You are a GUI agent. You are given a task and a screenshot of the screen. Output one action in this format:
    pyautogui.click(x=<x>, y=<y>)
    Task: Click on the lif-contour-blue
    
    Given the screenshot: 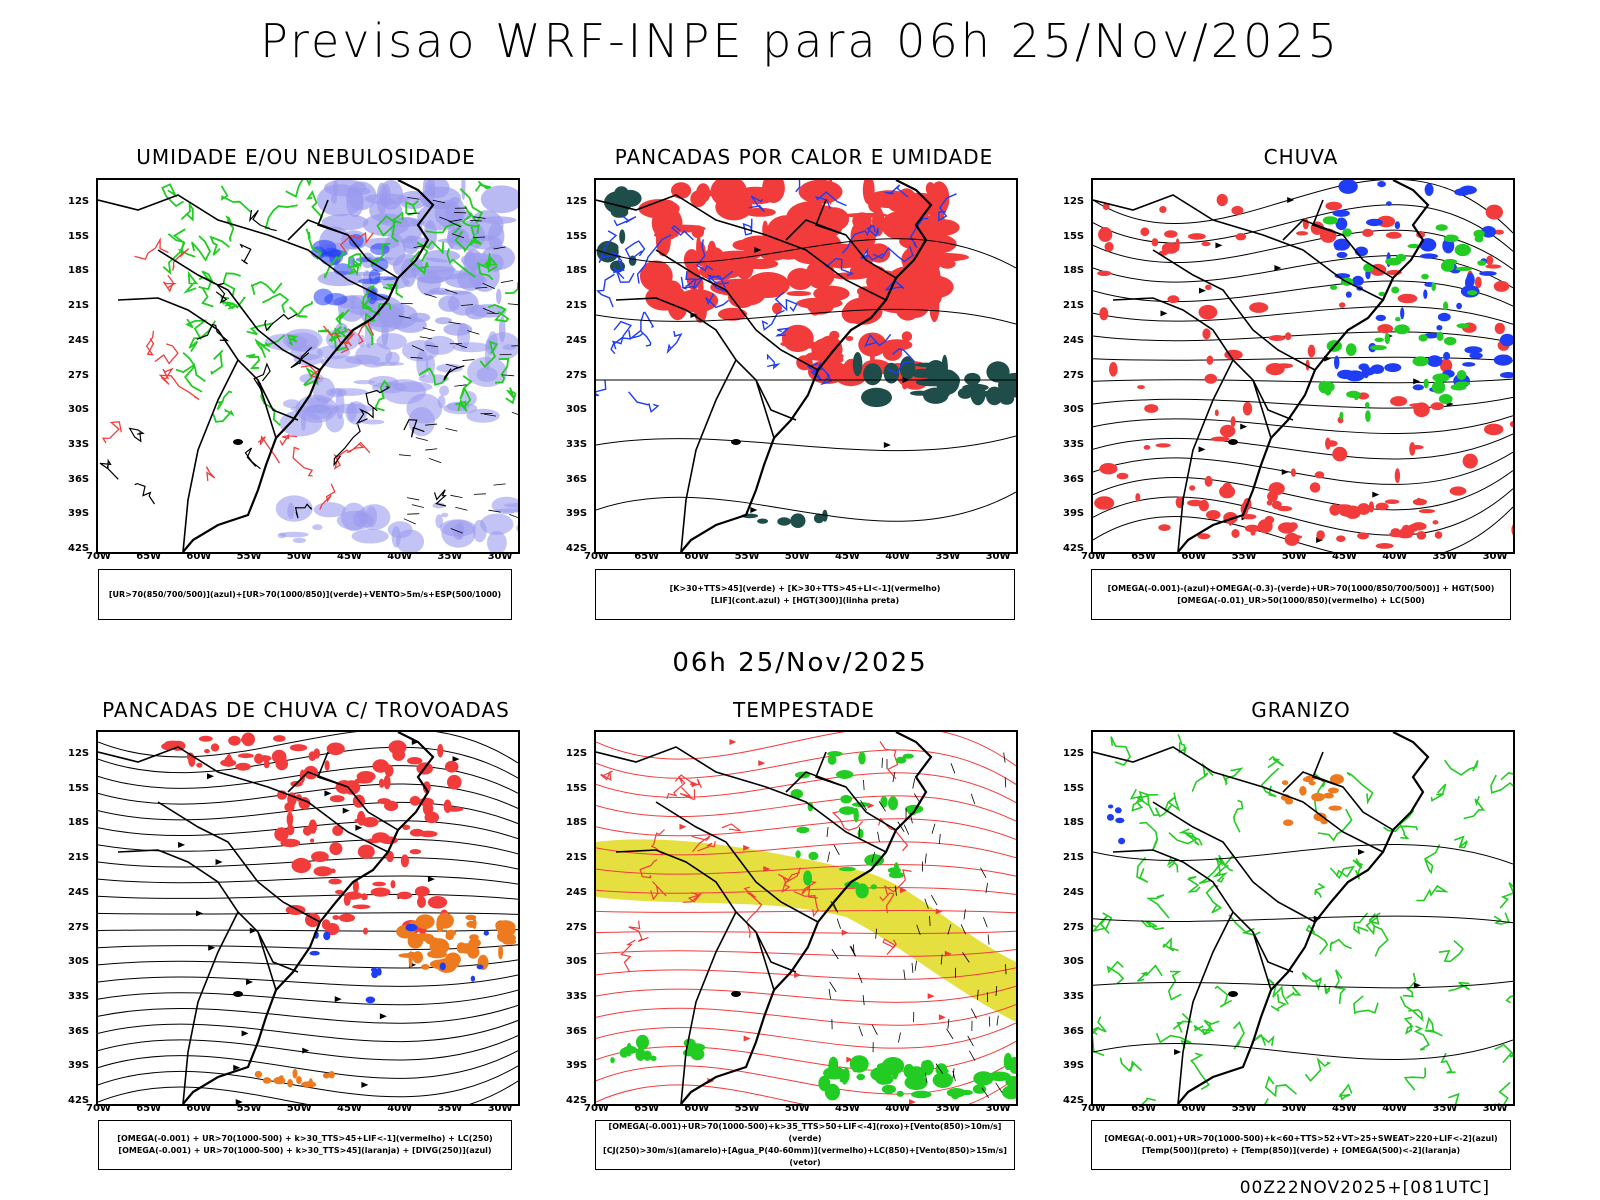 What is the action you would take?
    pyautogui.click(x=773, y=361)
    